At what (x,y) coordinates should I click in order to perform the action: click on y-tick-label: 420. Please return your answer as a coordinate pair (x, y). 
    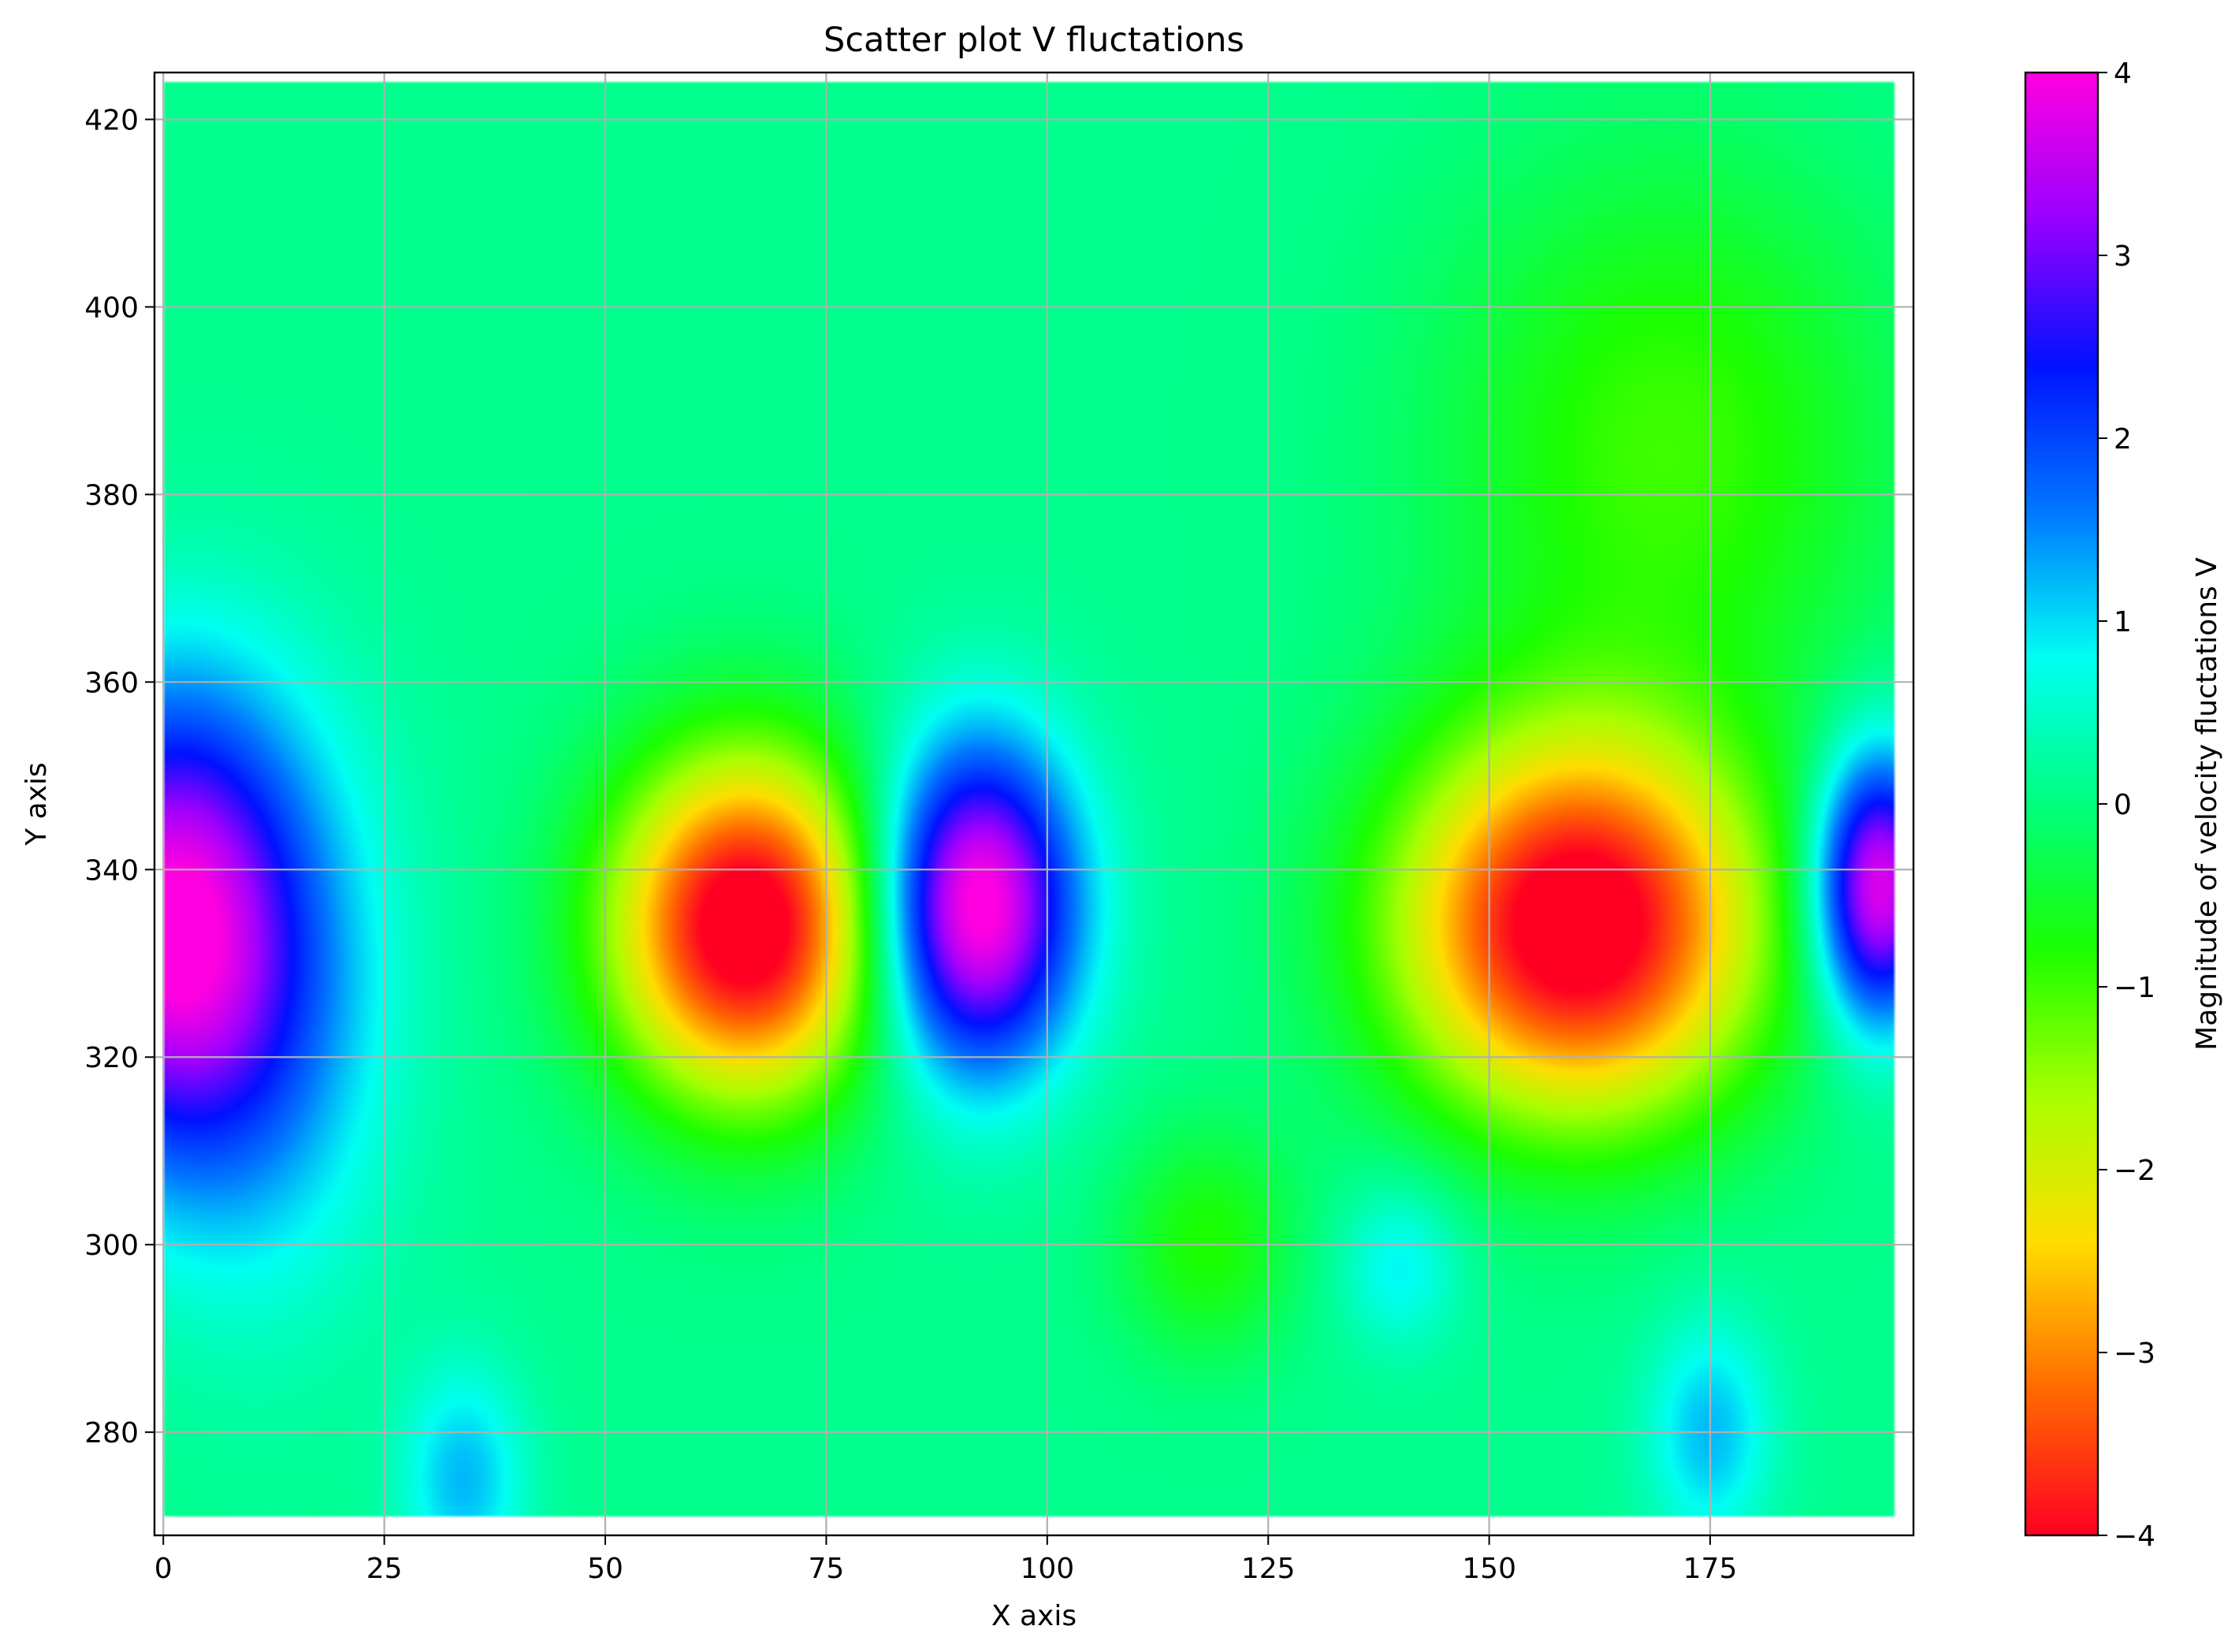
    Looking at the image, I should click on (111, 120).